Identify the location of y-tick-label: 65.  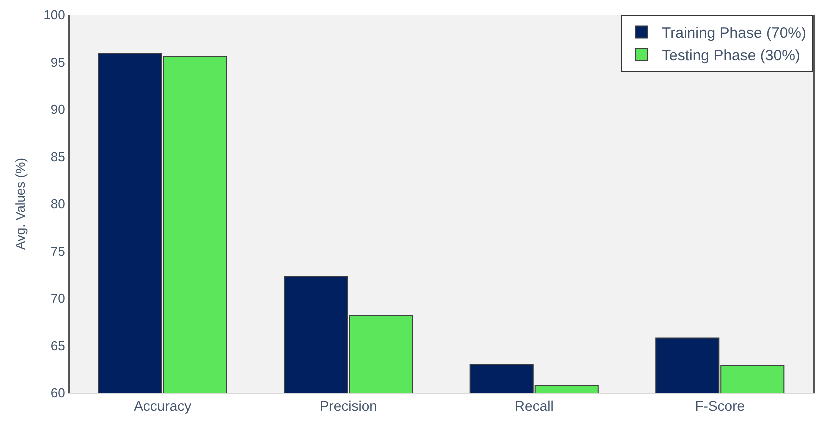
(58, 346).